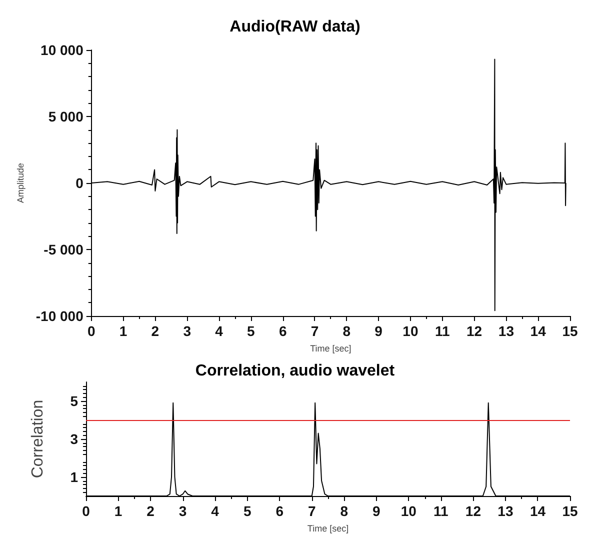 The height and width of the screenshot is (538, 590). What do you see at coordinates (66, 116) in the screenshot?
I see `y-tick-label: 5 000` at bounding box center [66, 116].